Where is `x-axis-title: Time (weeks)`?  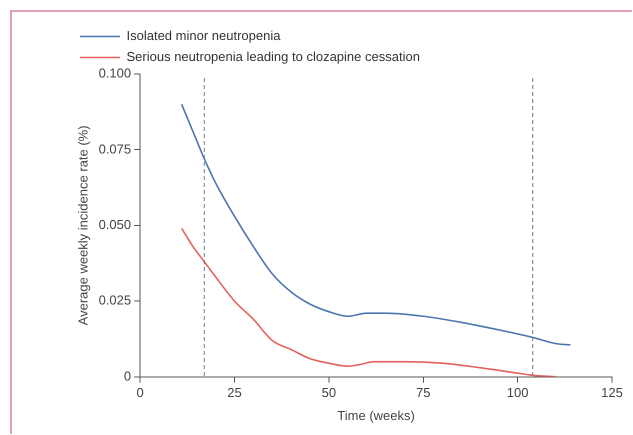 x-axis-title: Time (weeks) is located at coordinates (376, 415).